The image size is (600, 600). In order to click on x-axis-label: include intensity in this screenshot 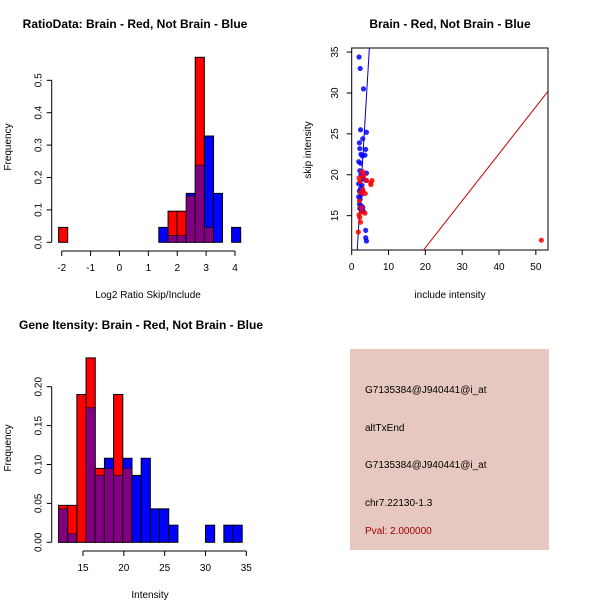, I will do `click(449, 295)`.